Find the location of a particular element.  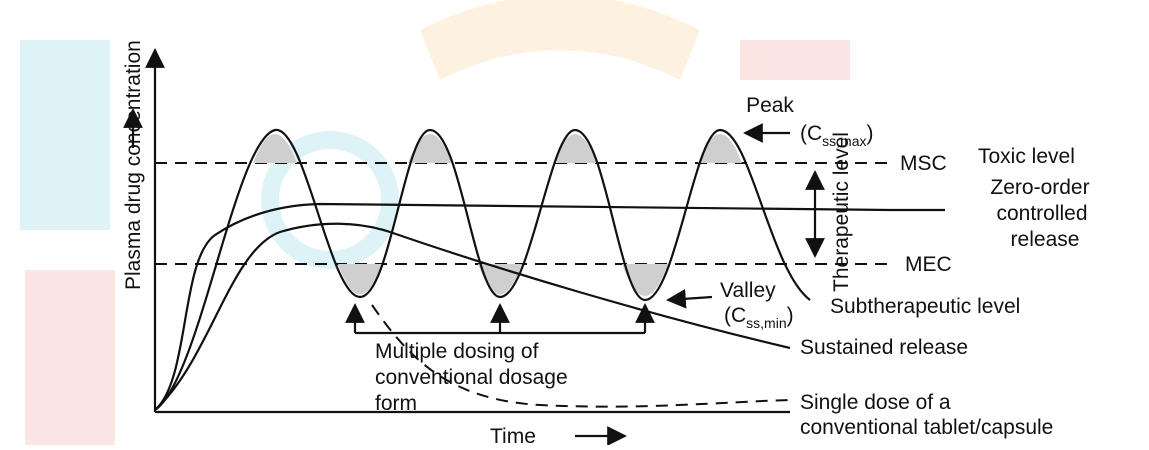

sustained-label: Sustained release is located at coordinates (884, 347).